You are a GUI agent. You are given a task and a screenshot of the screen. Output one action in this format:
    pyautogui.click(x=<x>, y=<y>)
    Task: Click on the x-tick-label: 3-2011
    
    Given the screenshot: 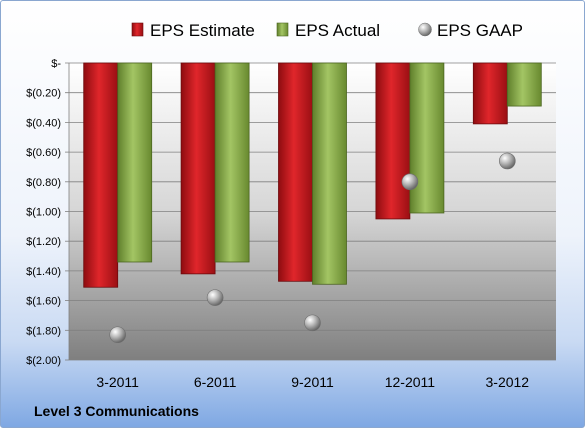 What is the action you would take?
    pyautogui.click(x=117, y=382)
    